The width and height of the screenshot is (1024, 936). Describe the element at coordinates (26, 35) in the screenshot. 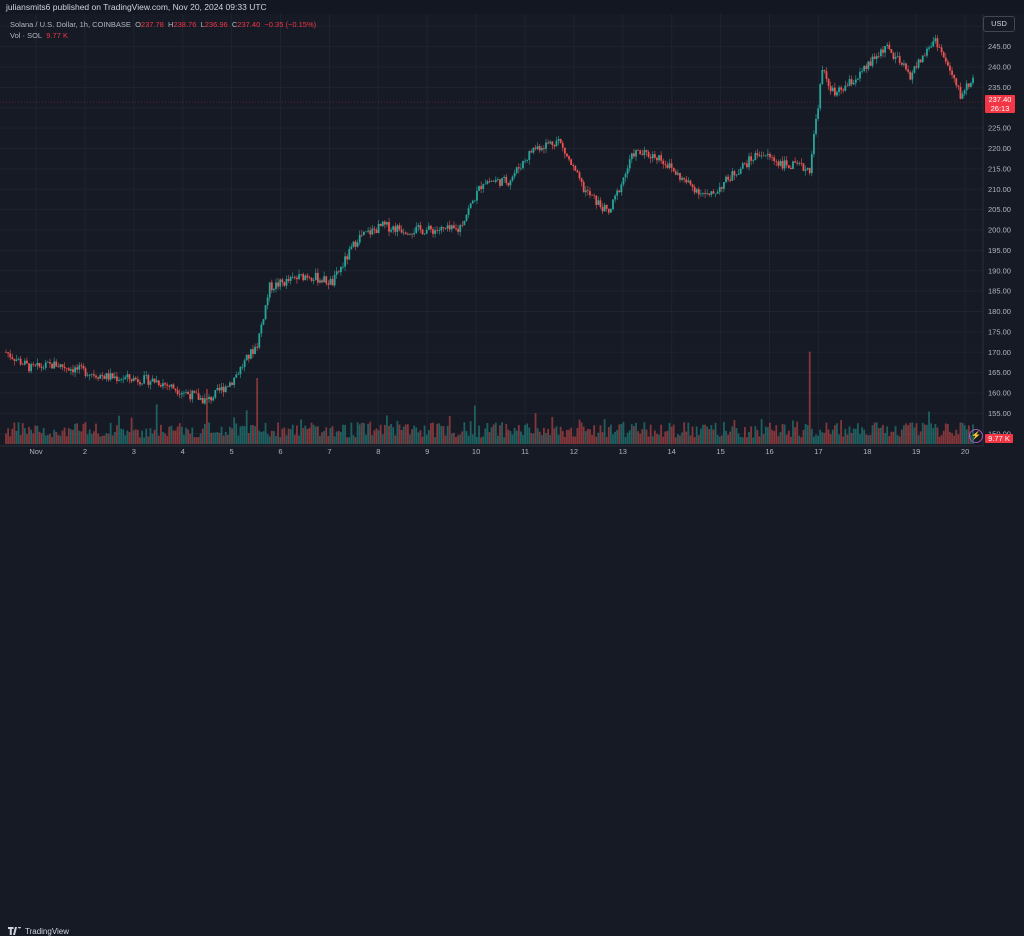

I see `volume-label: Vol · SOL` at that location.